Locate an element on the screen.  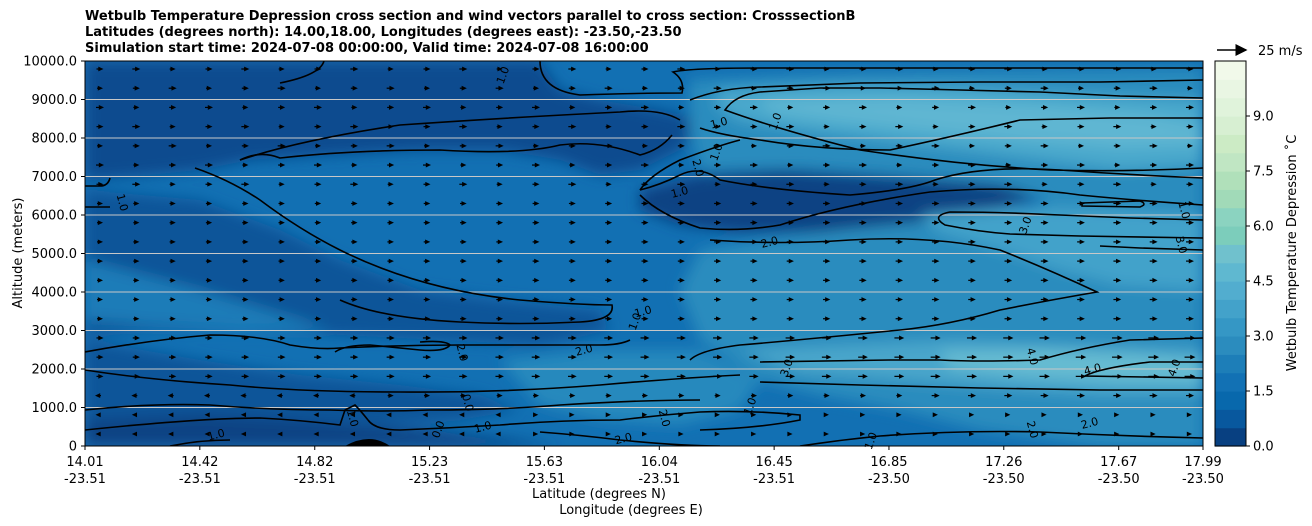
region-lighter-upper-right is located at coordinates (981, 123).